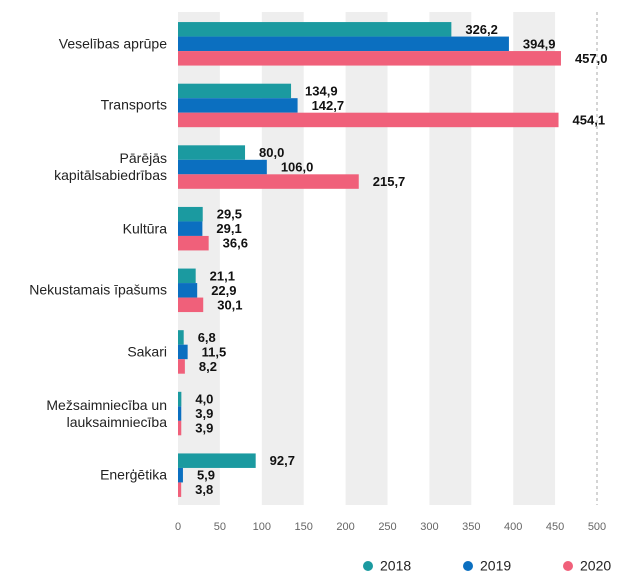 This screenshot has width=618, height=576. I want to click on y-tick-label: Nekustamais īpašums, so click(98, 289).